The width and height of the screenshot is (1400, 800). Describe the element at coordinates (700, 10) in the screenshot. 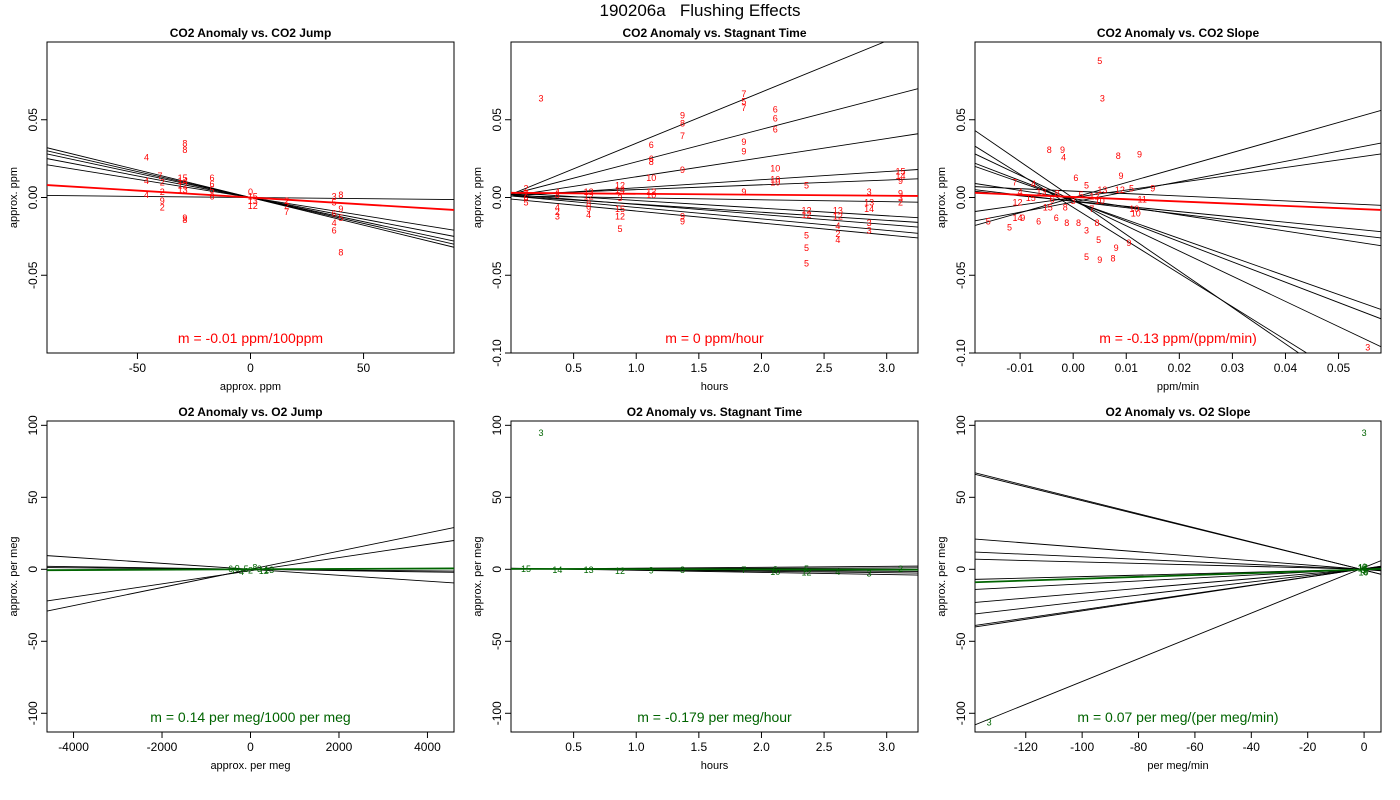

I see `figure-title: 190206a Flushing Effects` at that location.